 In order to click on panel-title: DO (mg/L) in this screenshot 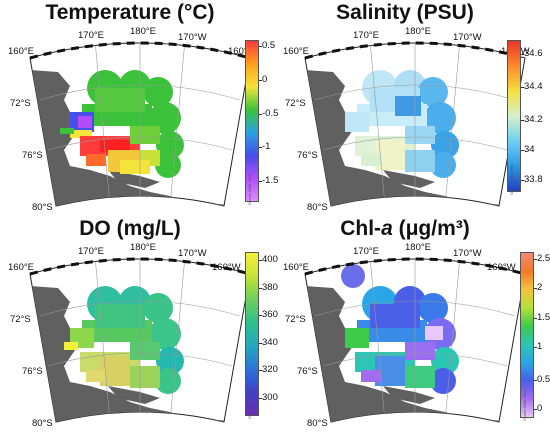, I will do `click(130, 228)`.